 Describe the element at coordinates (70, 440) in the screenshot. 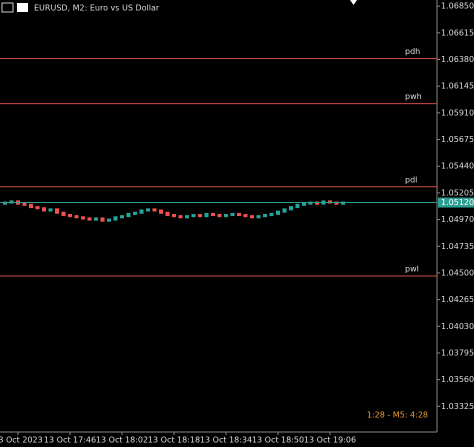

I see `x-tick-label: 13 Oct 17:46` at that location.